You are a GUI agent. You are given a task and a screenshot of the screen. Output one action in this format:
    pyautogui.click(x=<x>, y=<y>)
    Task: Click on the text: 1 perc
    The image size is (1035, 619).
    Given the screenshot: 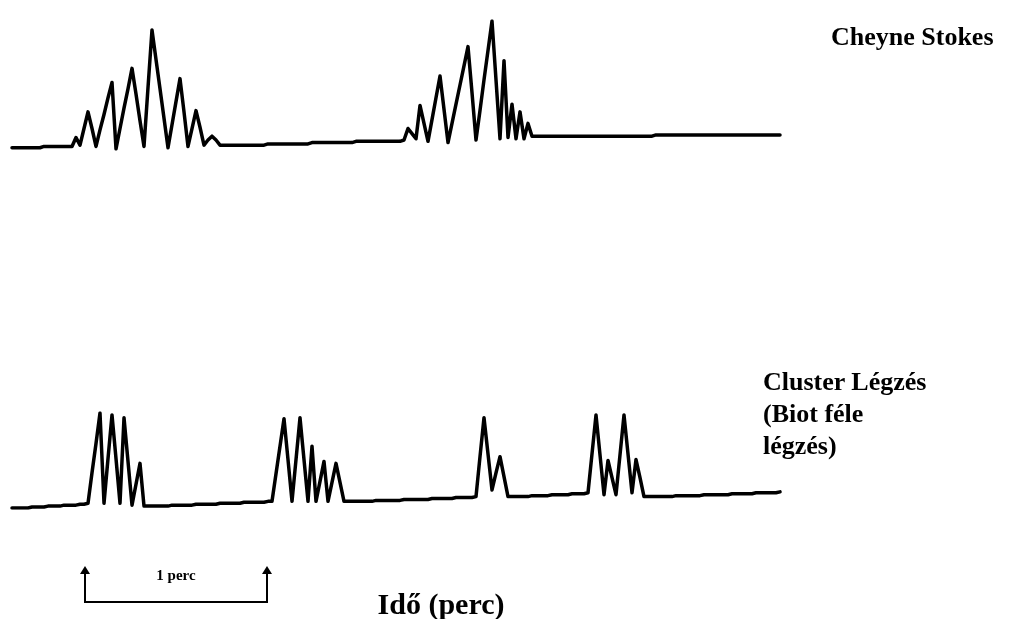 What is the action you would take?
    pyautogui.click(x=176, y=575)
    